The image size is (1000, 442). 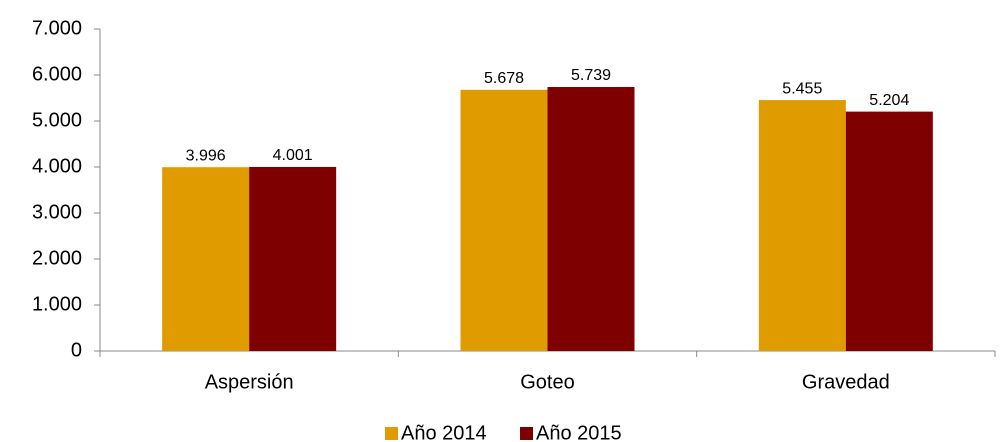 What do you see at coordinates (206, 155) in the screenshot?
I see `value-label: 3.996` at bounding box center [206, 155].